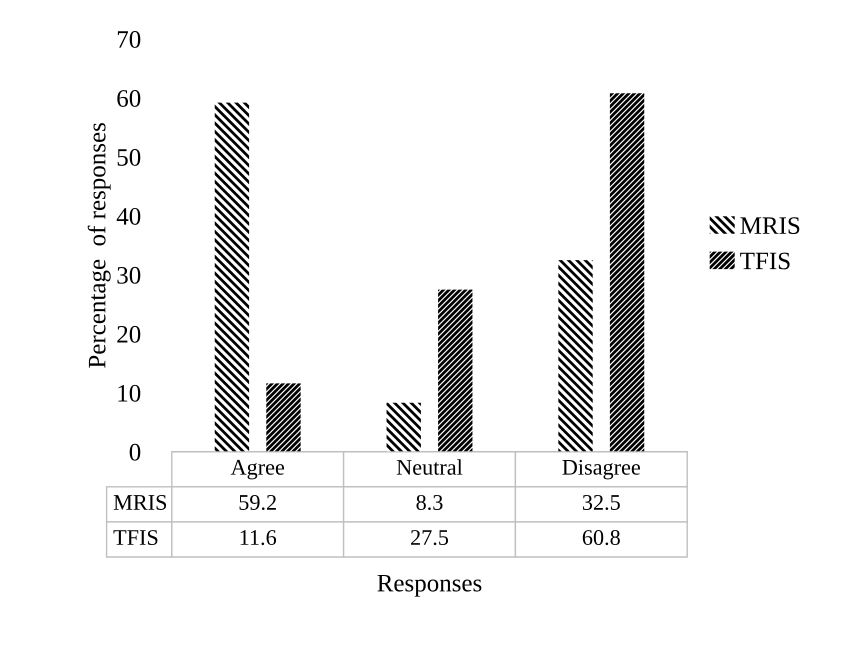 The height and width of the screenshot is (650, 859). I want to click on y-tick-label: 70, so click(129, 39).